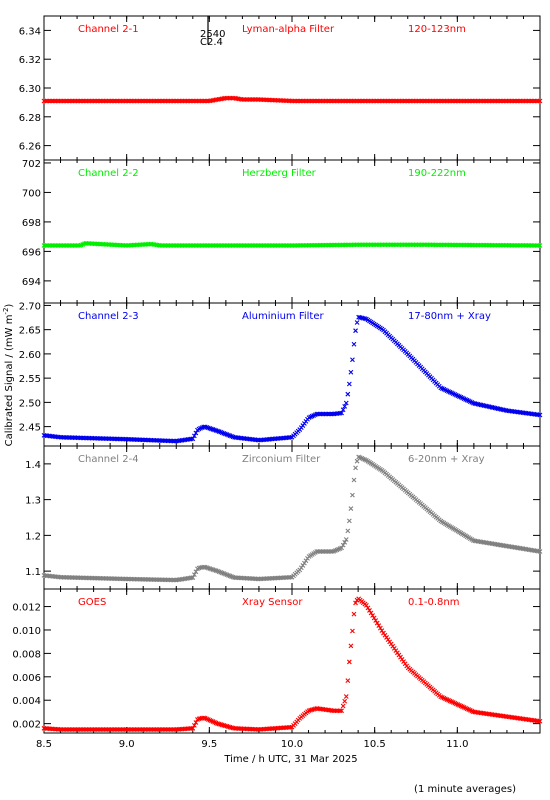 The height and width of the screenshot is (800, 550). I want to click on panel-label-1: Channel 2-2, so click(108, 173).